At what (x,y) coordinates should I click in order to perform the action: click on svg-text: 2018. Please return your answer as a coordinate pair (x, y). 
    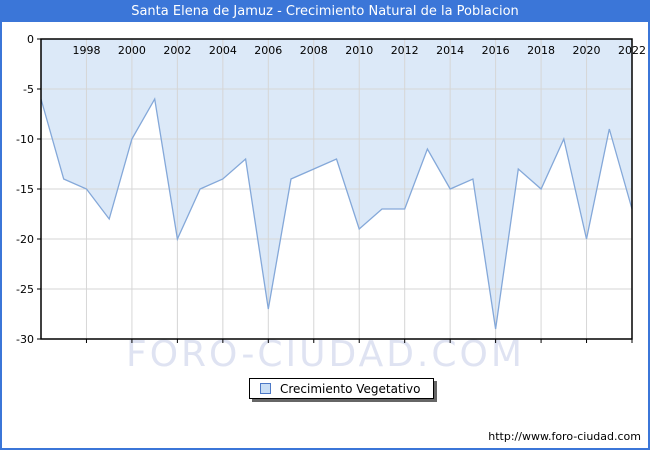
    Looking at the image, I should click on (541, 50).